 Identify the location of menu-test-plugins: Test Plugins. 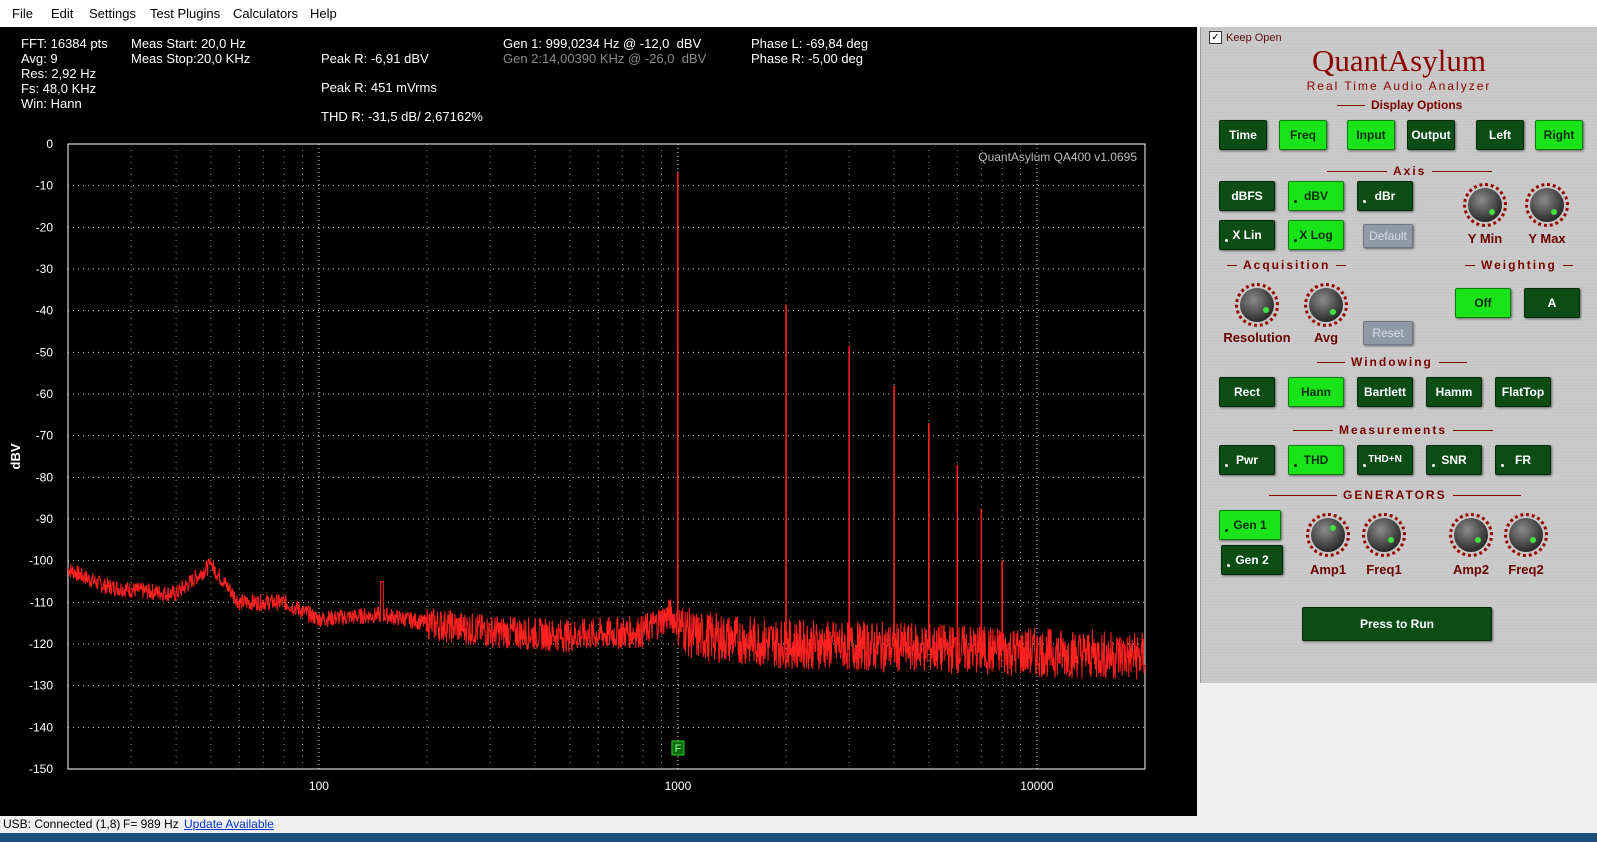
(185, 13).